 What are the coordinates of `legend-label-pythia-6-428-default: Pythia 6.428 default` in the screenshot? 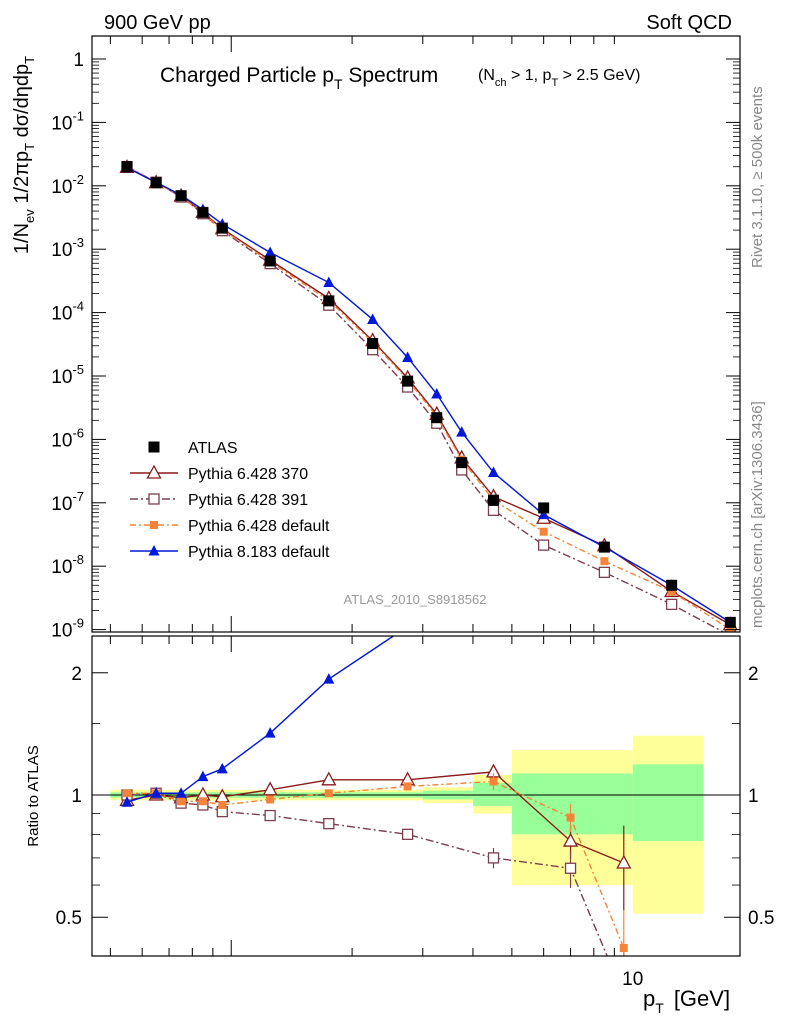 It's located at (259, 526).